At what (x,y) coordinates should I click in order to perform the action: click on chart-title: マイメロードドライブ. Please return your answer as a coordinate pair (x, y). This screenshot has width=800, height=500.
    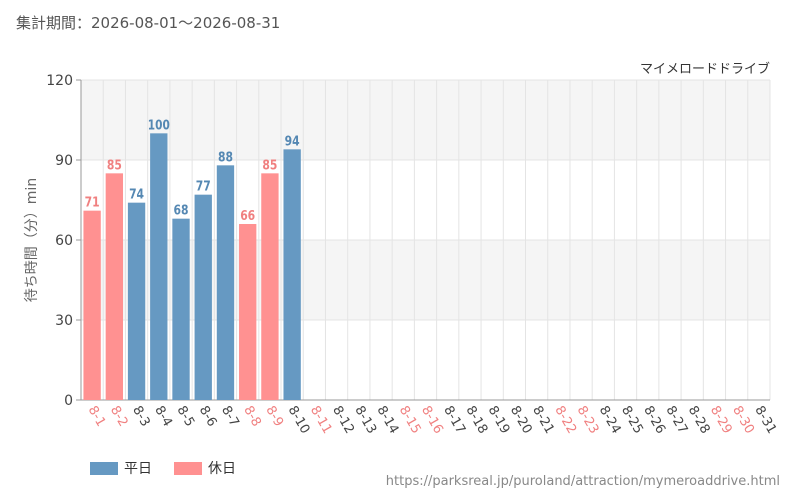
    Looking at the image, I should click on (705, 69).